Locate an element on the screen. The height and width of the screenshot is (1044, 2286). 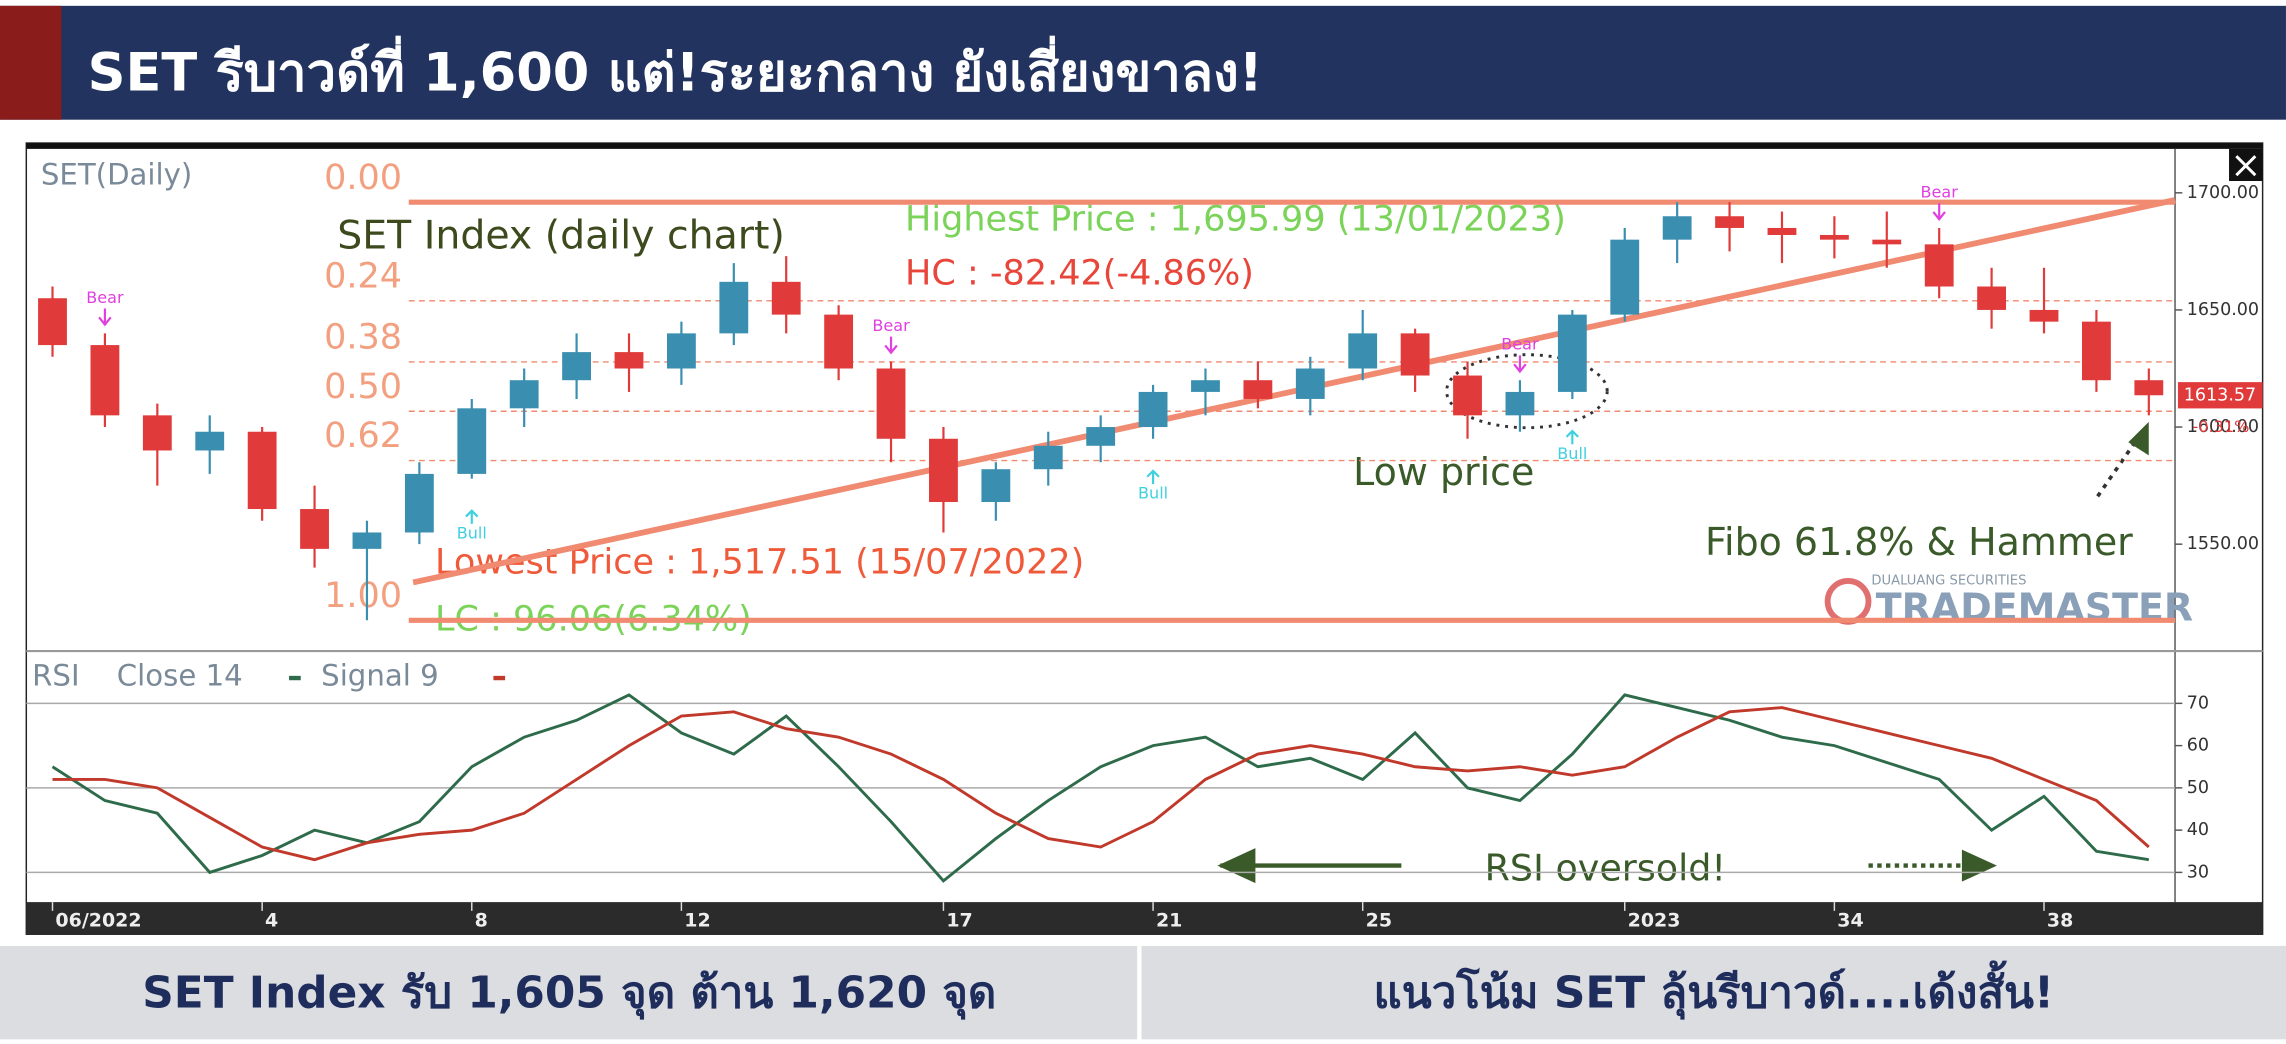
last-price: 1613.57 is located at coordinates (2220, 395).